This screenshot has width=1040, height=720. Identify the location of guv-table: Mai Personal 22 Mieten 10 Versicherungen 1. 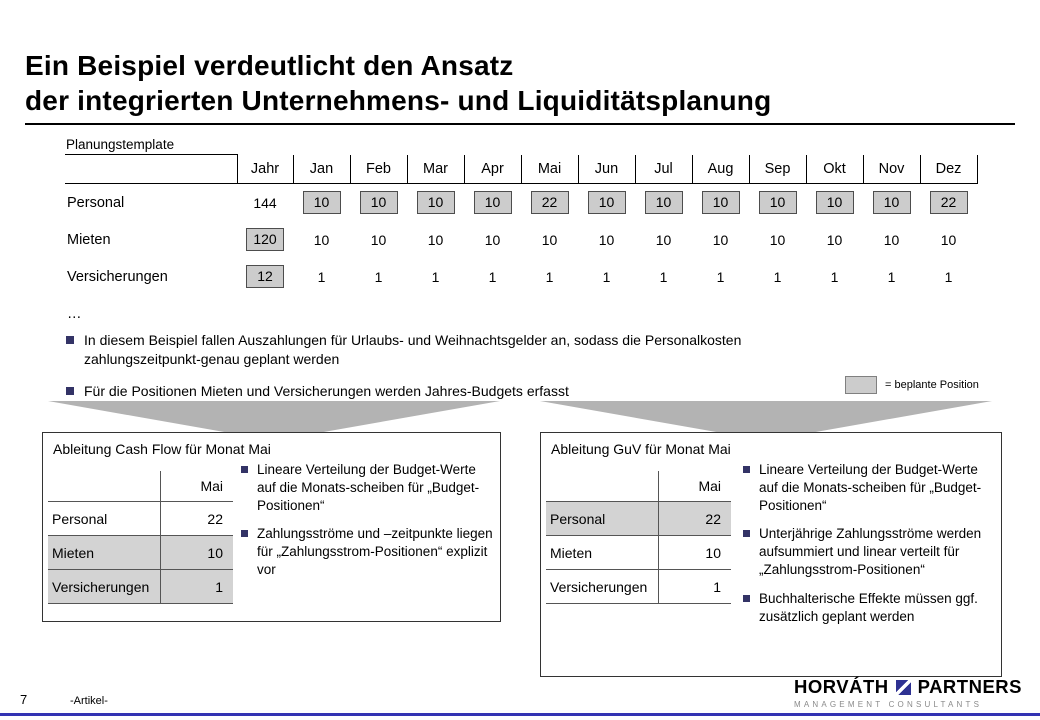
(638, 537).